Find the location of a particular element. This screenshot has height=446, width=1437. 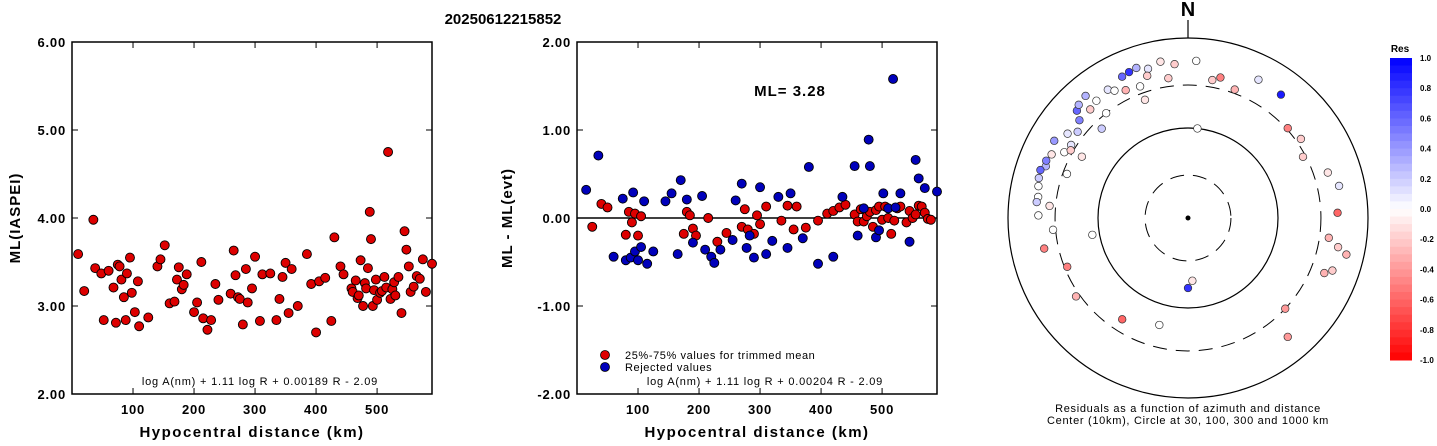

legend-marker-rejected is located at coordinates (605, 367).